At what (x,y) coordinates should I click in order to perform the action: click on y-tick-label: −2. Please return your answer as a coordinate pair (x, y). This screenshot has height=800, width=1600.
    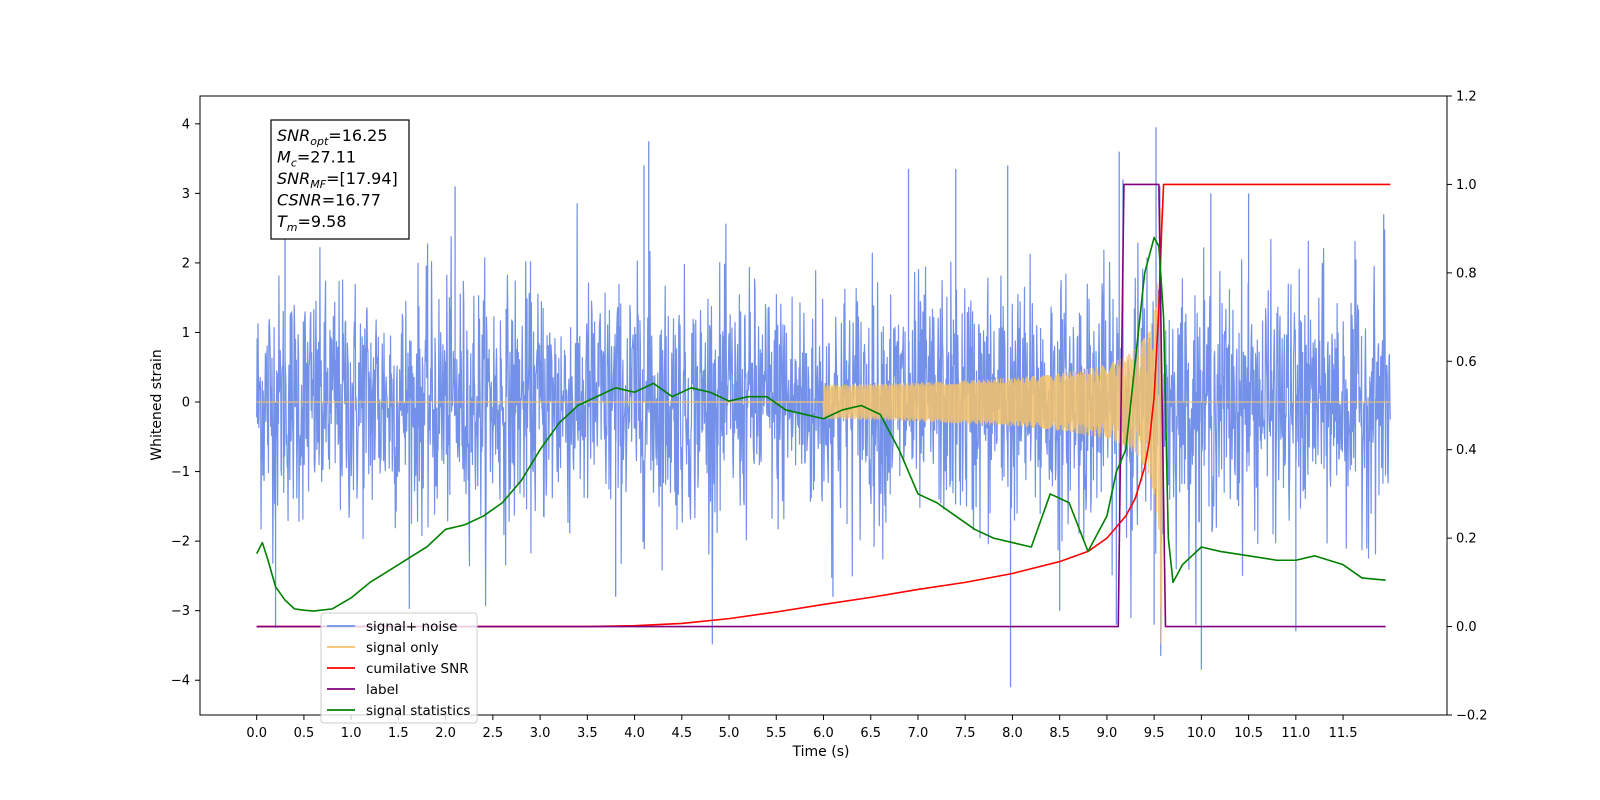
    Looking at the image, I should click on (180, 542).